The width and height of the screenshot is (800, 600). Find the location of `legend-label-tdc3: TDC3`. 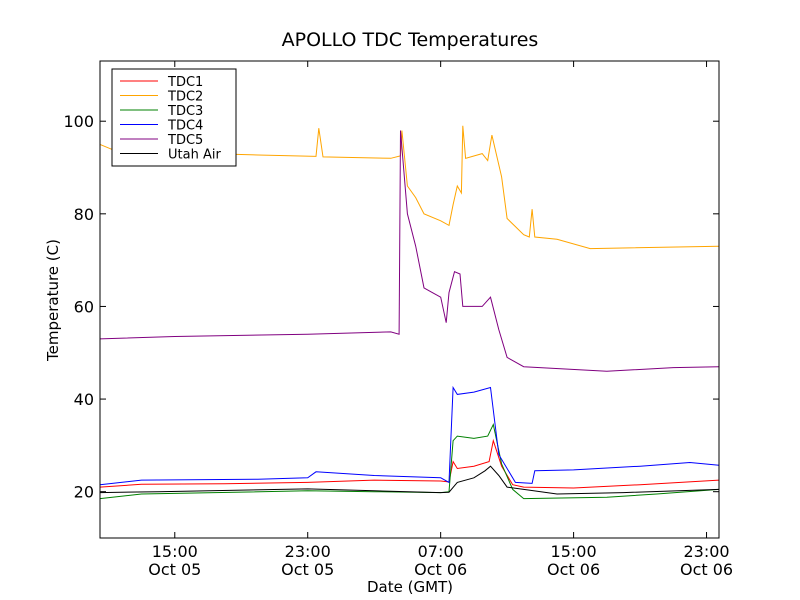

legend-label-tdc3: TDC3 is located at coordinates (185, 111).